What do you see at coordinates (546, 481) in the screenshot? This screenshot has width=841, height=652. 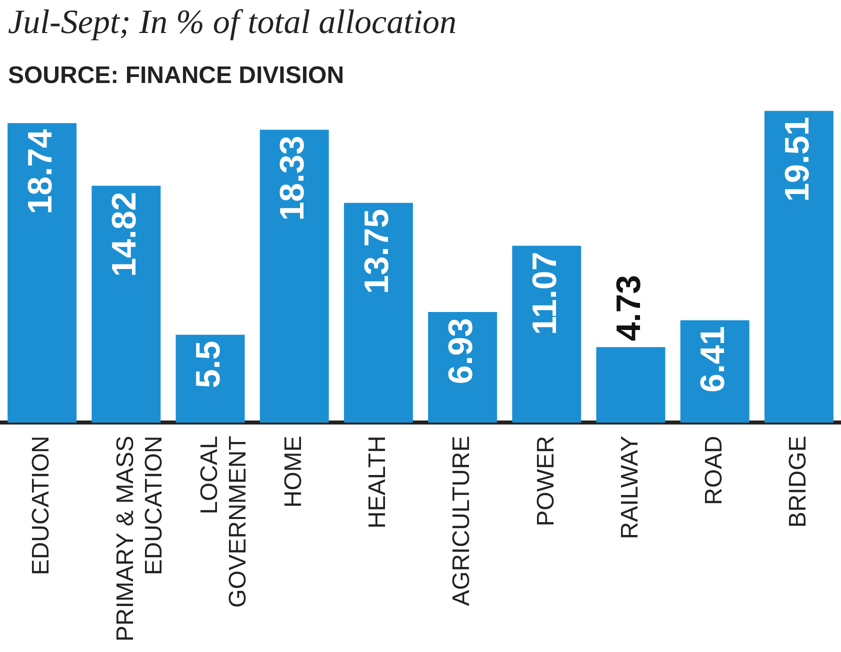 I see `x-tick-label: POWER` at bounding box center [546, 481].